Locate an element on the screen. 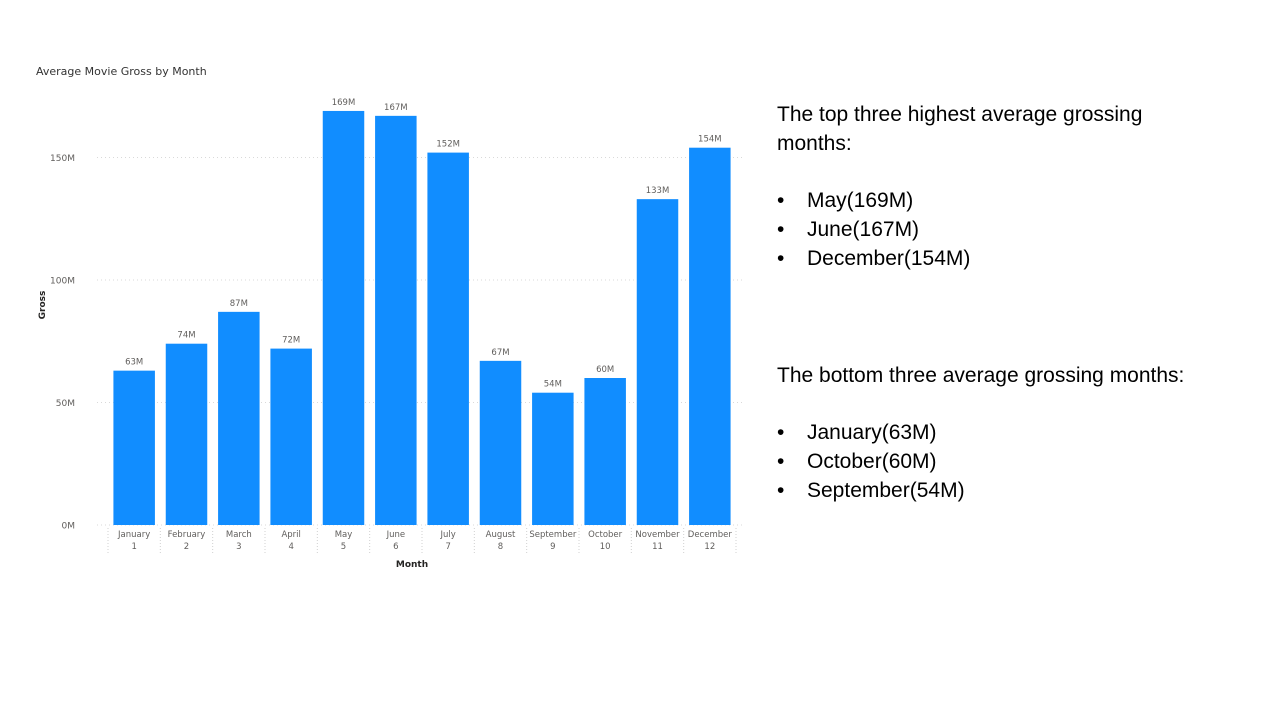 This screenshot has width=1280, height=720. data-label: 63M is located at coordinates (134, 363).